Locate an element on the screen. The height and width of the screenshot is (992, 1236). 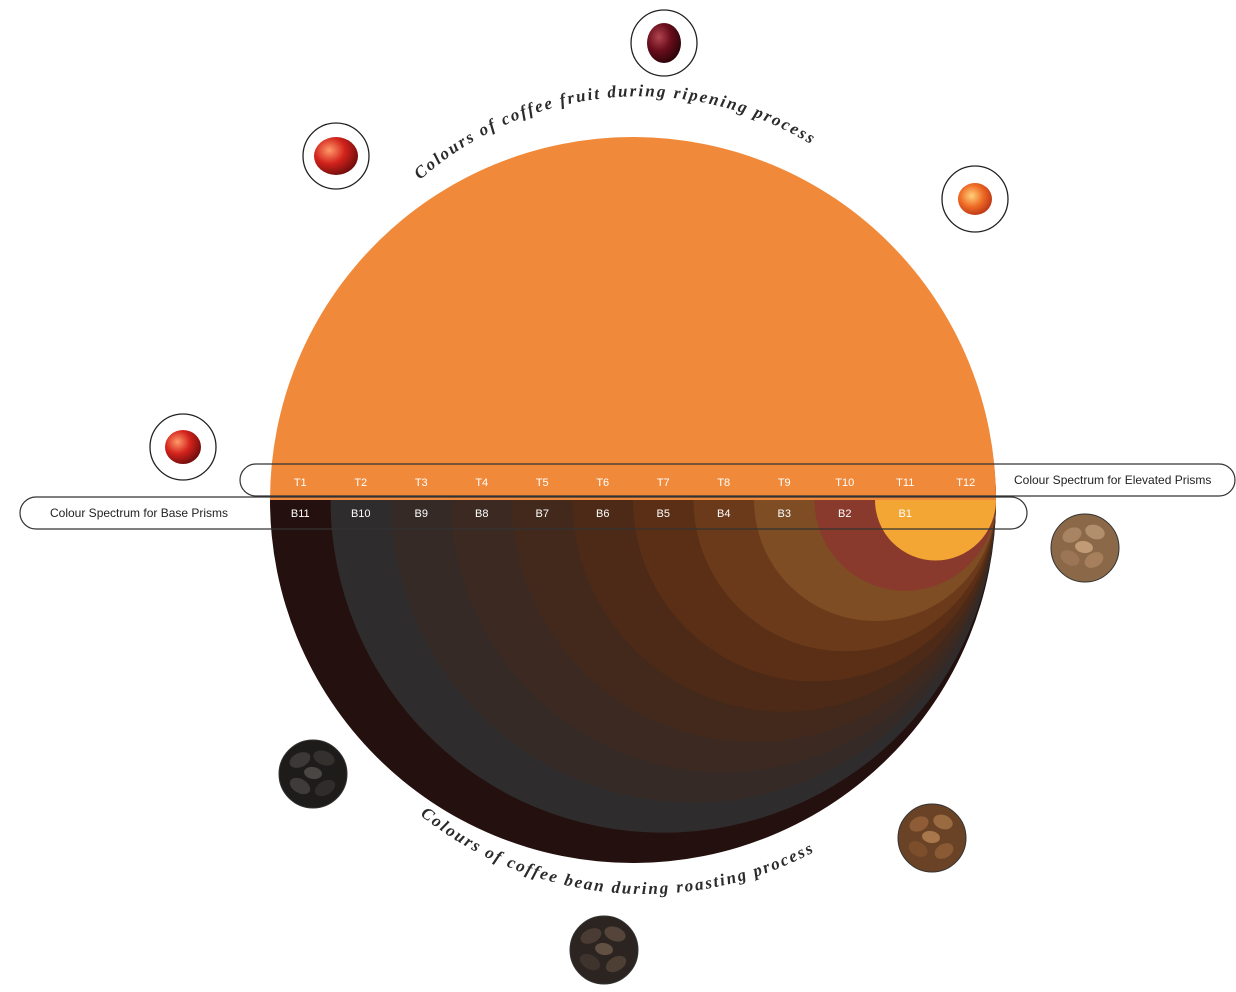
coffee-cherry-red-icon is located at coordinates (336, 156).